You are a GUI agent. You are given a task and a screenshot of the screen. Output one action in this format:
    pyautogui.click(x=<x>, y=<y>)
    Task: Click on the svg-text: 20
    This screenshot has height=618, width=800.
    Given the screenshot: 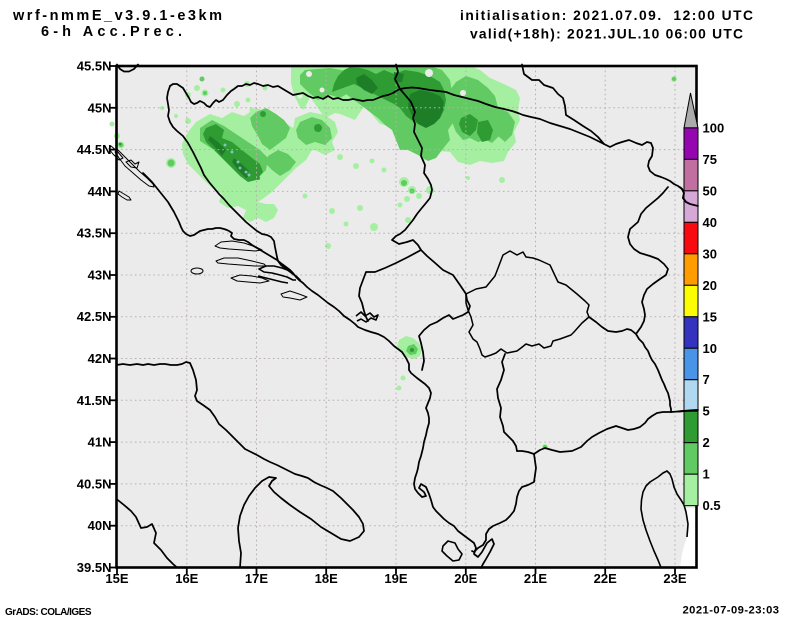 What is the action you would take?
    pyautogui.click(x=710, y=285)
    